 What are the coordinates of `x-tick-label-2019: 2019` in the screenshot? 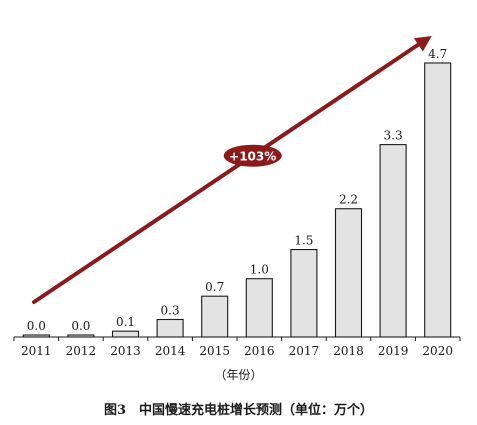 It's located at (393, 351).